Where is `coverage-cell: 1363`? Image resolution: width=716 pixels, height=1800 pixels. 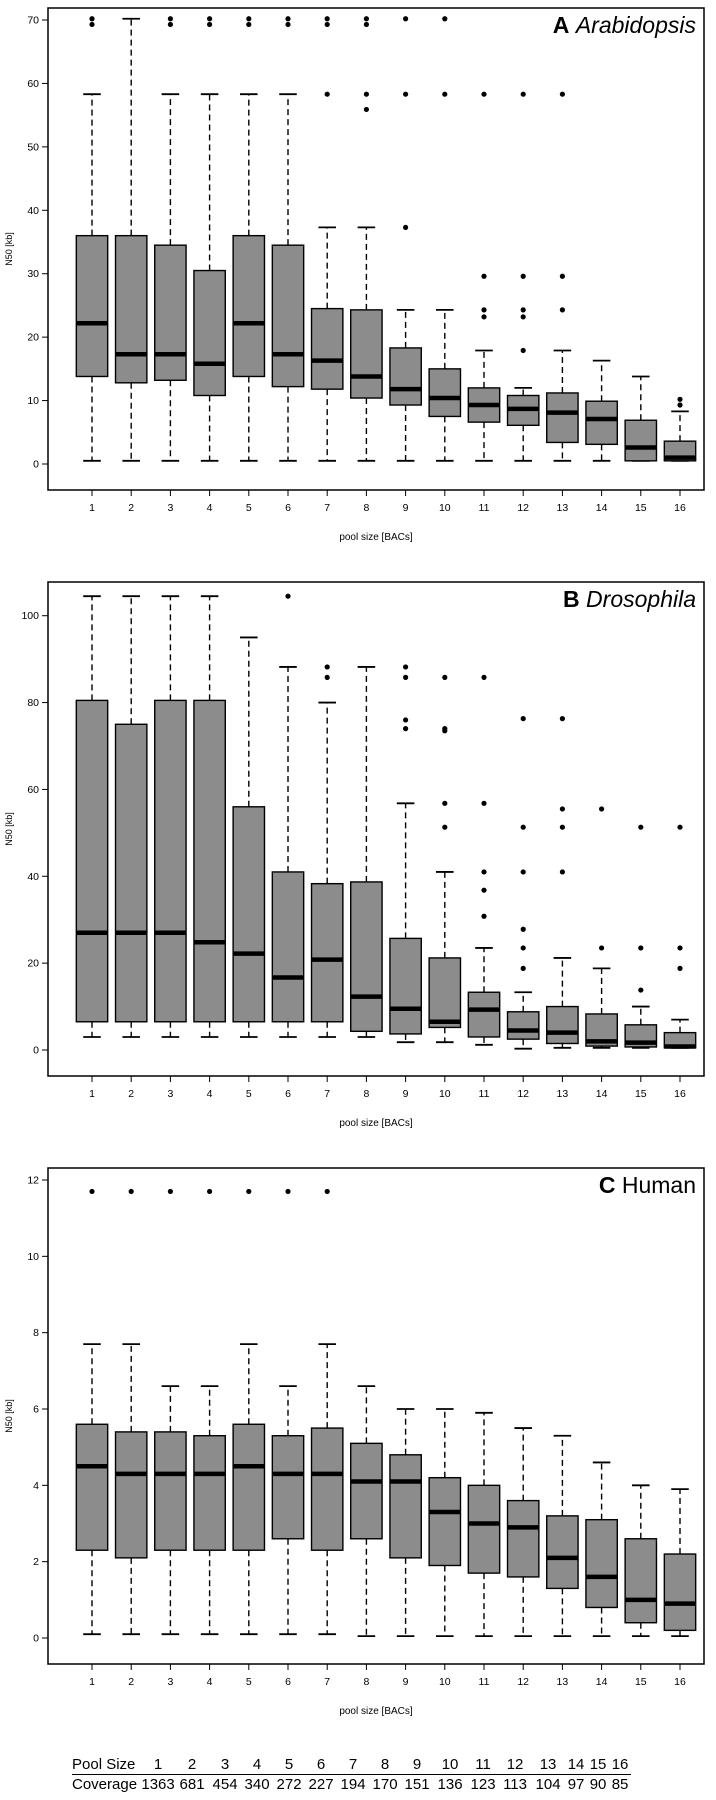
coverage-cell: 1363 is located at coordinates (158, 1784).